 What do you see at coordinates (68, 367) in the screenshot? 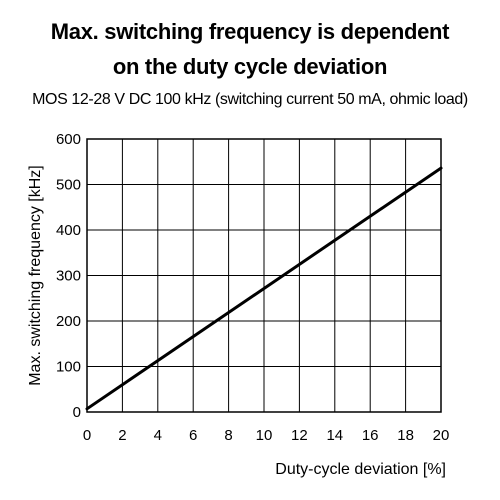
I see `y-tick-label: 100` at bounding box center [68, 367].